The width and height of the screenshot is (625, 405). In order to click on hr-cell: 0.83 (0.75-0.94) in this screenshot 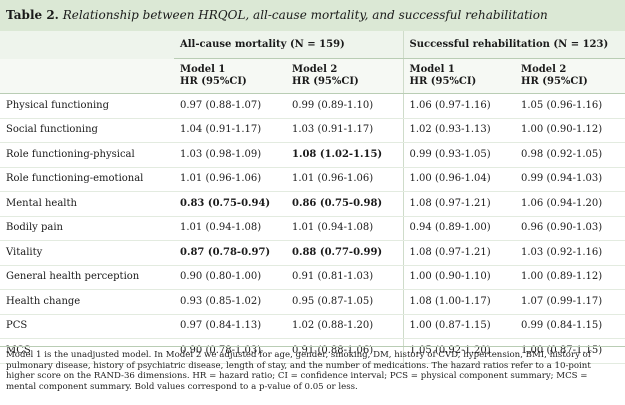, I will do `click(230, 204)`.